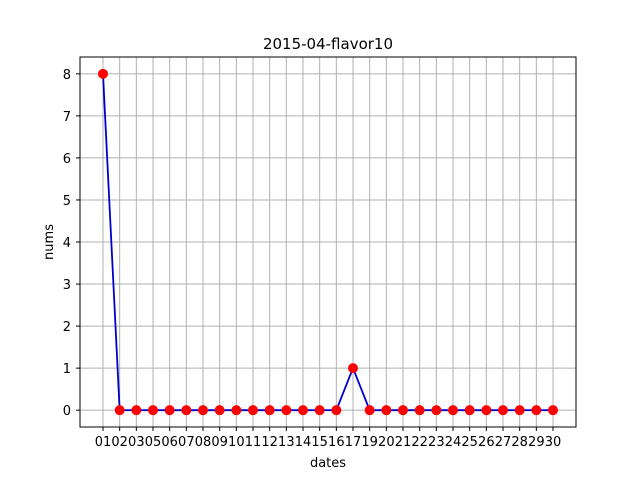 This screenshot has height=480, width=640. What do you see at coordinates (553, 442) in the screenshot?
I see `x-tick-label: 30` at bounding box center [553, 442].